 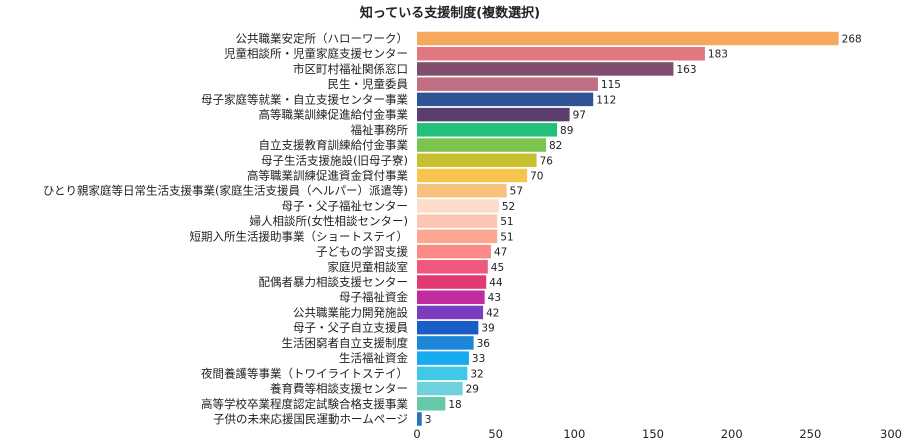 I want to click on x-tick-label: 150, so click(x=653, y=433).